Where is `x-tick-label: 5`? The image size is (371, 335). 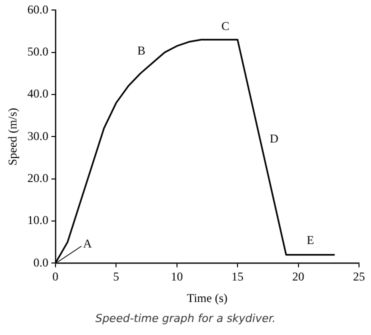
x-tick-label: 5 is located at coordinates (116, 277).